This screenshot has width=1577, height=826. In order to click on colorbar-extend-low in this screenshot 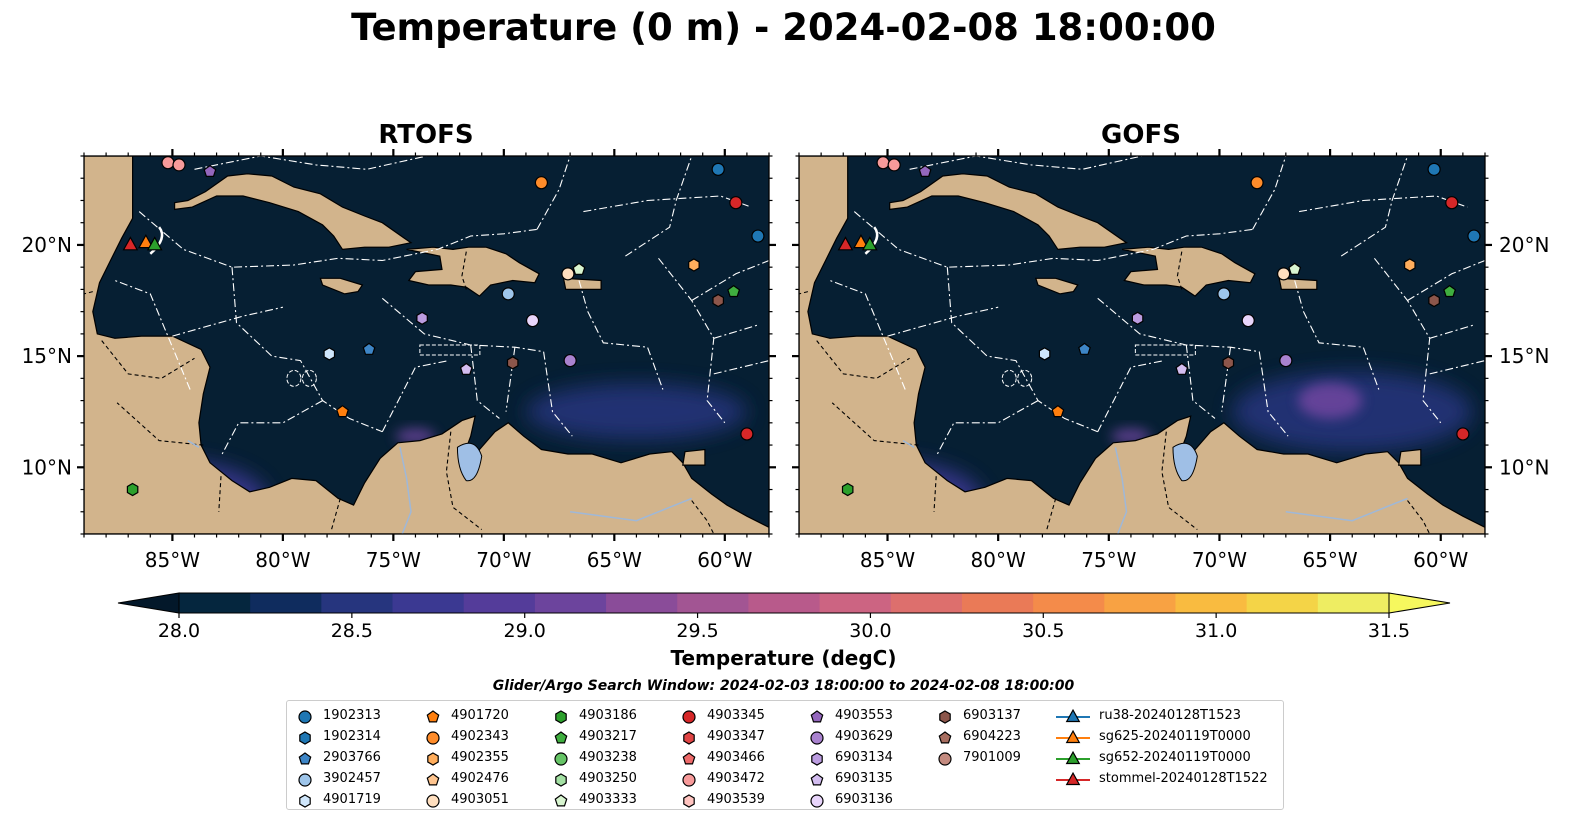, I will do `click(148, 603)`.